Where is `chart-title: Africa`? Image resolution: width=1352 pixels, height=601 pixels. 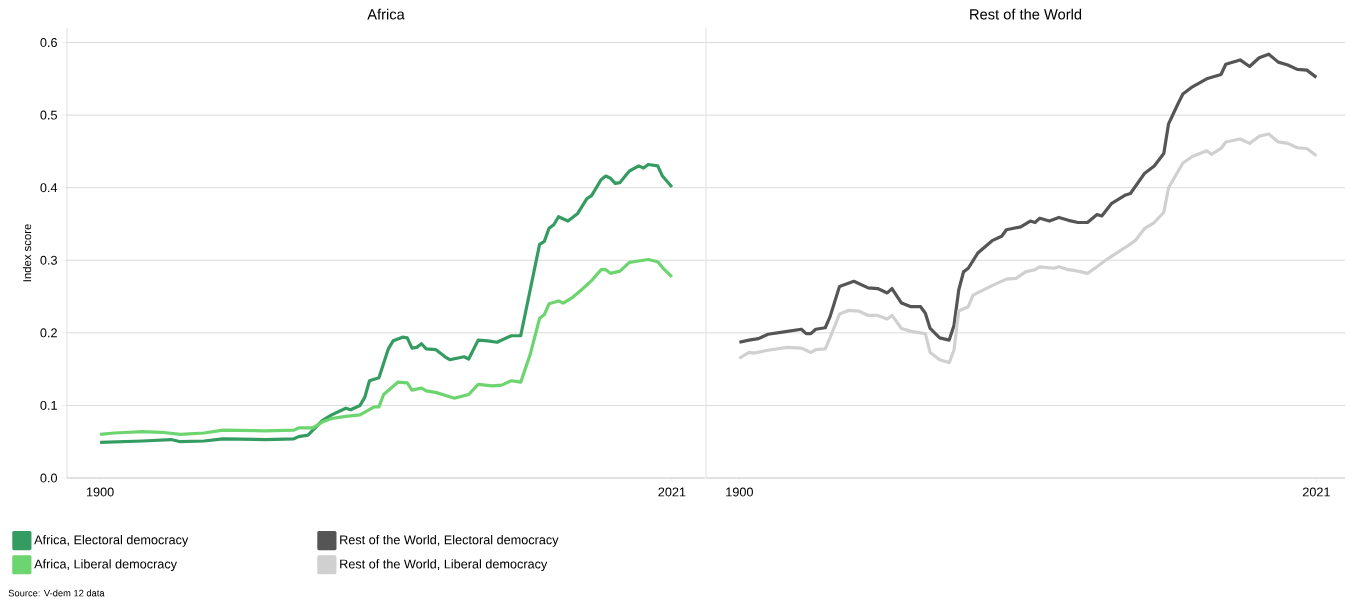 chart-title: Africa is located at coordinates (386, 14).